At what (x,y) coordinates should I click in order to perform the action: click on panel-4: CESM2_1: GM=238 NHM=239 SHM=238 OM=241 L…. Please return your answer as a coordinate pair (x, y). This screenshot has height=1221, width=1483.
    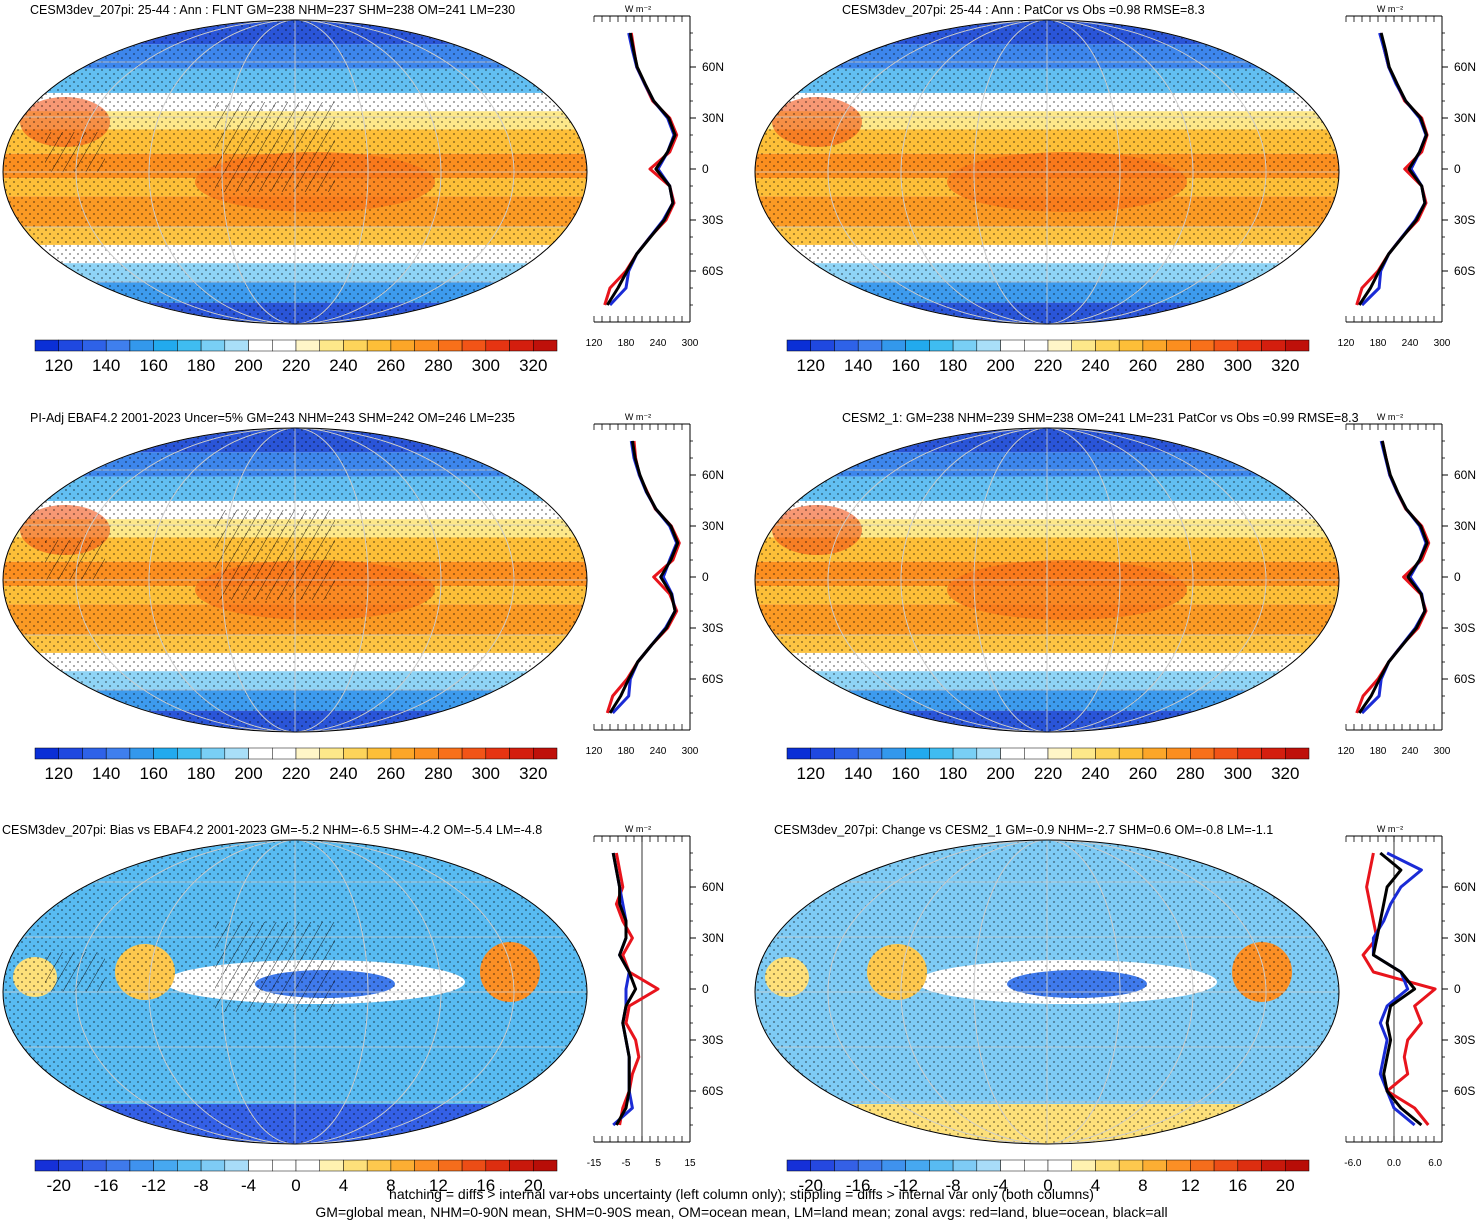
    Looking at the image, I should click on (1115, 597).